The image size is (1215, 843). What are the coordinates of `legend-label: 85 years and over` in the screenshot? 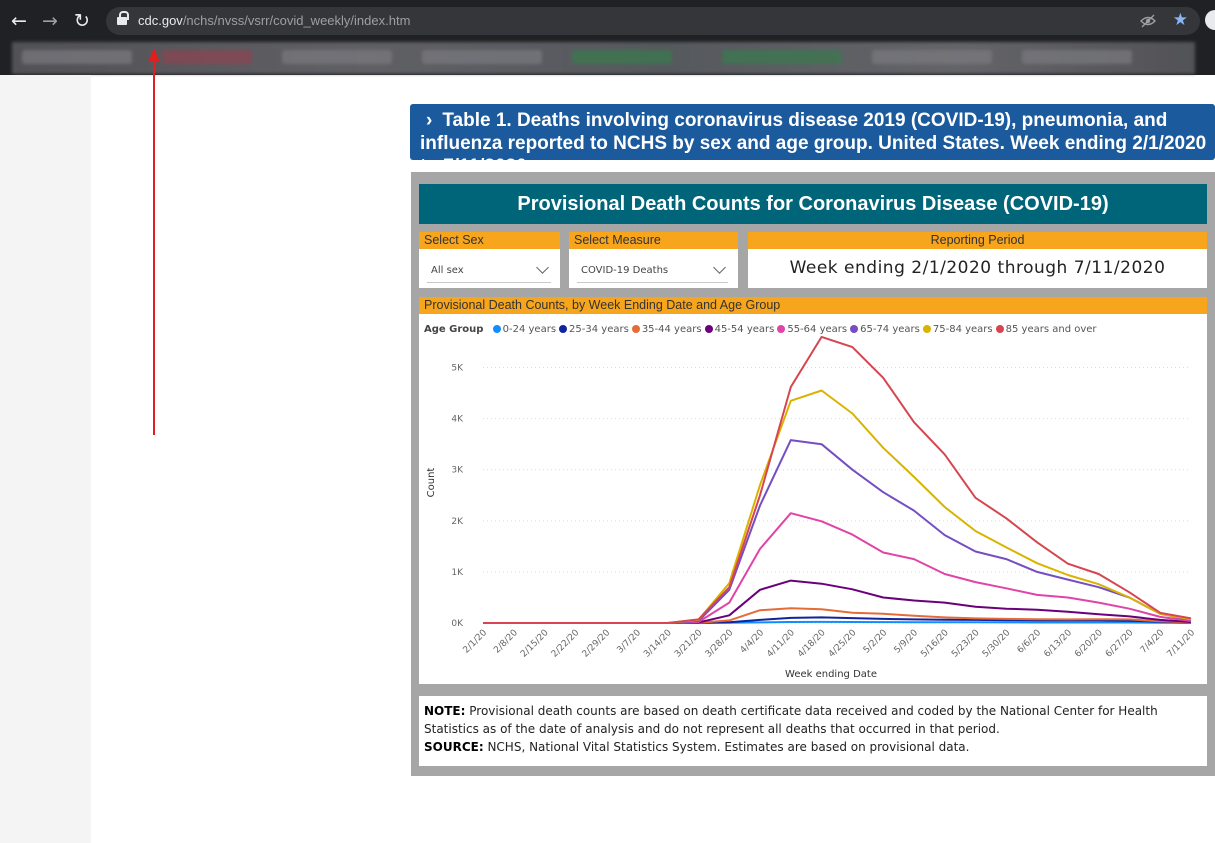 It's located at (1051, 329).